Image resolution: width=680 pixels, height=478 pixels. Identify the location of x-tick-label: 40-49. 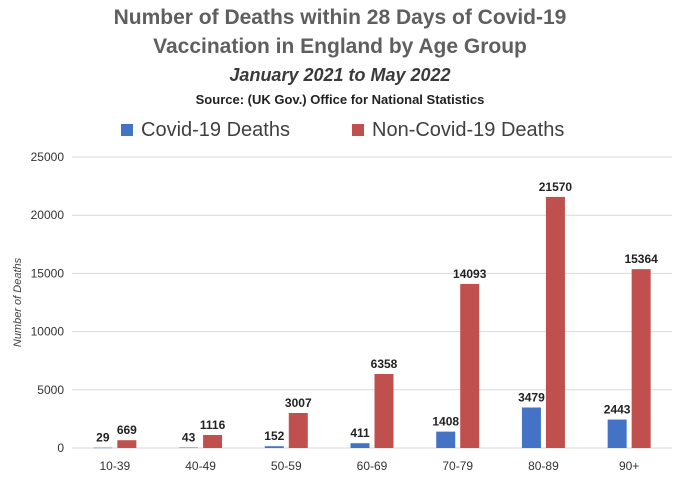
(200, 466).